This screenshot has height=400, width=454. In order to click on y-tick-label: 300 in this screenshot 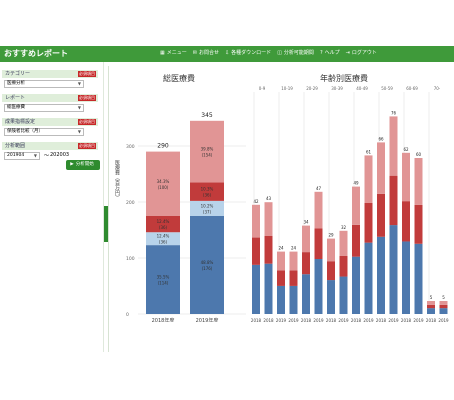, I will do `click(130, 147)`.